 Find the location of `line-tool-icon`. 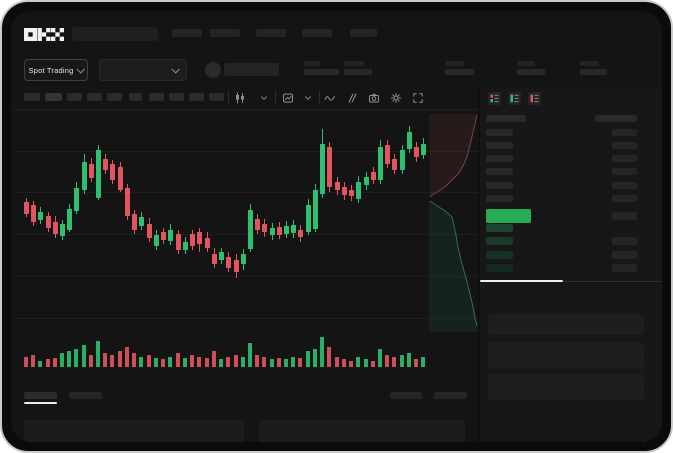

line-tool-icon is located at coordinates (330, 97).